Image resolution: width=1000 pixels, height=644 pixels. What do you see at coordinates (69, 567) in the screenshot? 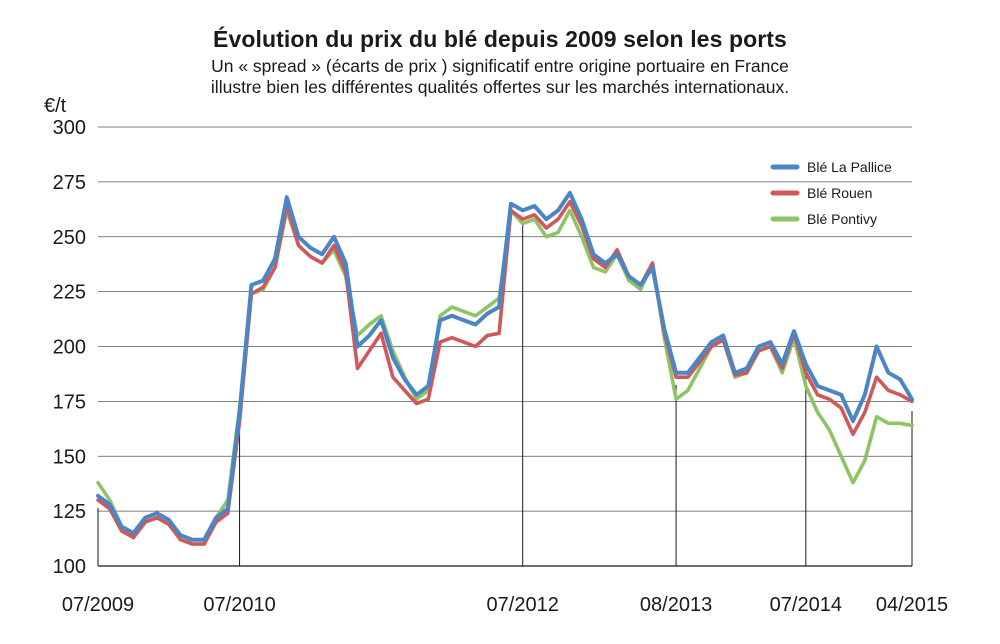
I see `y-tick-label: 100` at bounding box center [69, 567].